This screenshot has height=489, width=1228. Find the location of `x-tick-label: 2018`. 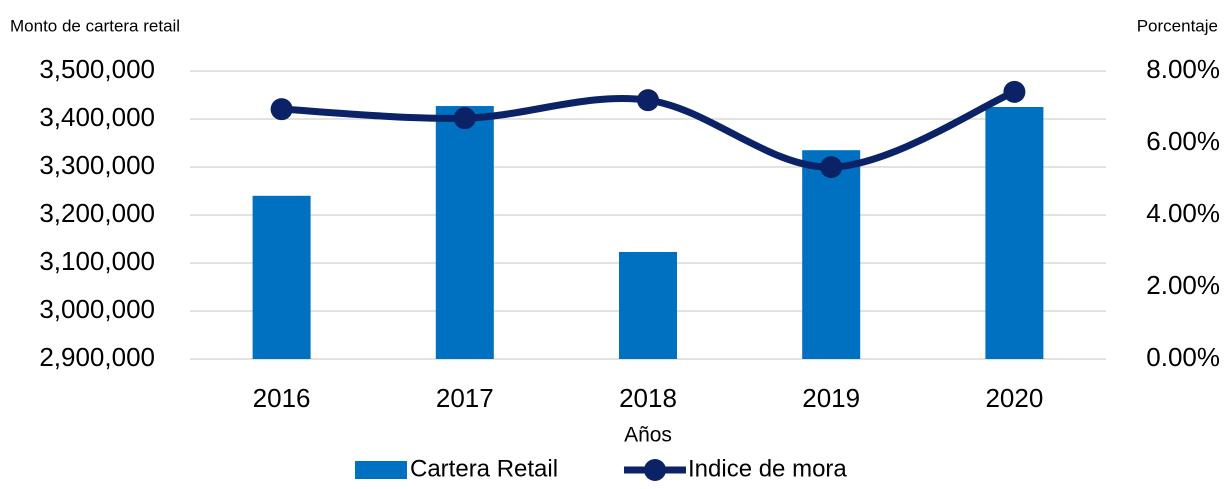

x-tick-label: 2018 is located at coordinates (648, 398).